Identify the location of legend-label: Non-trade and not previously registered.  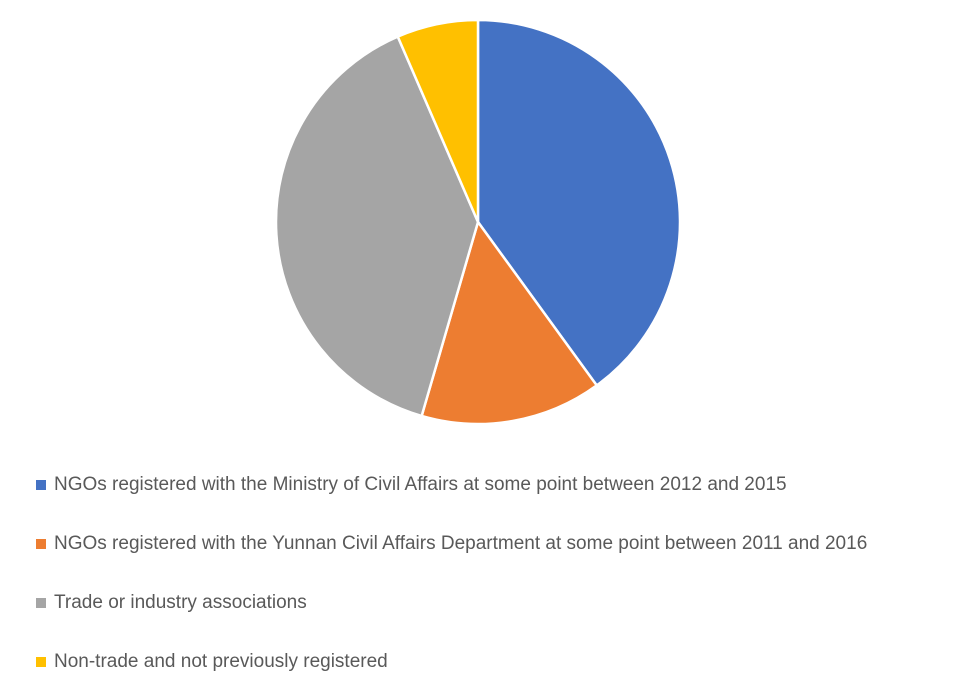
(221, 661).